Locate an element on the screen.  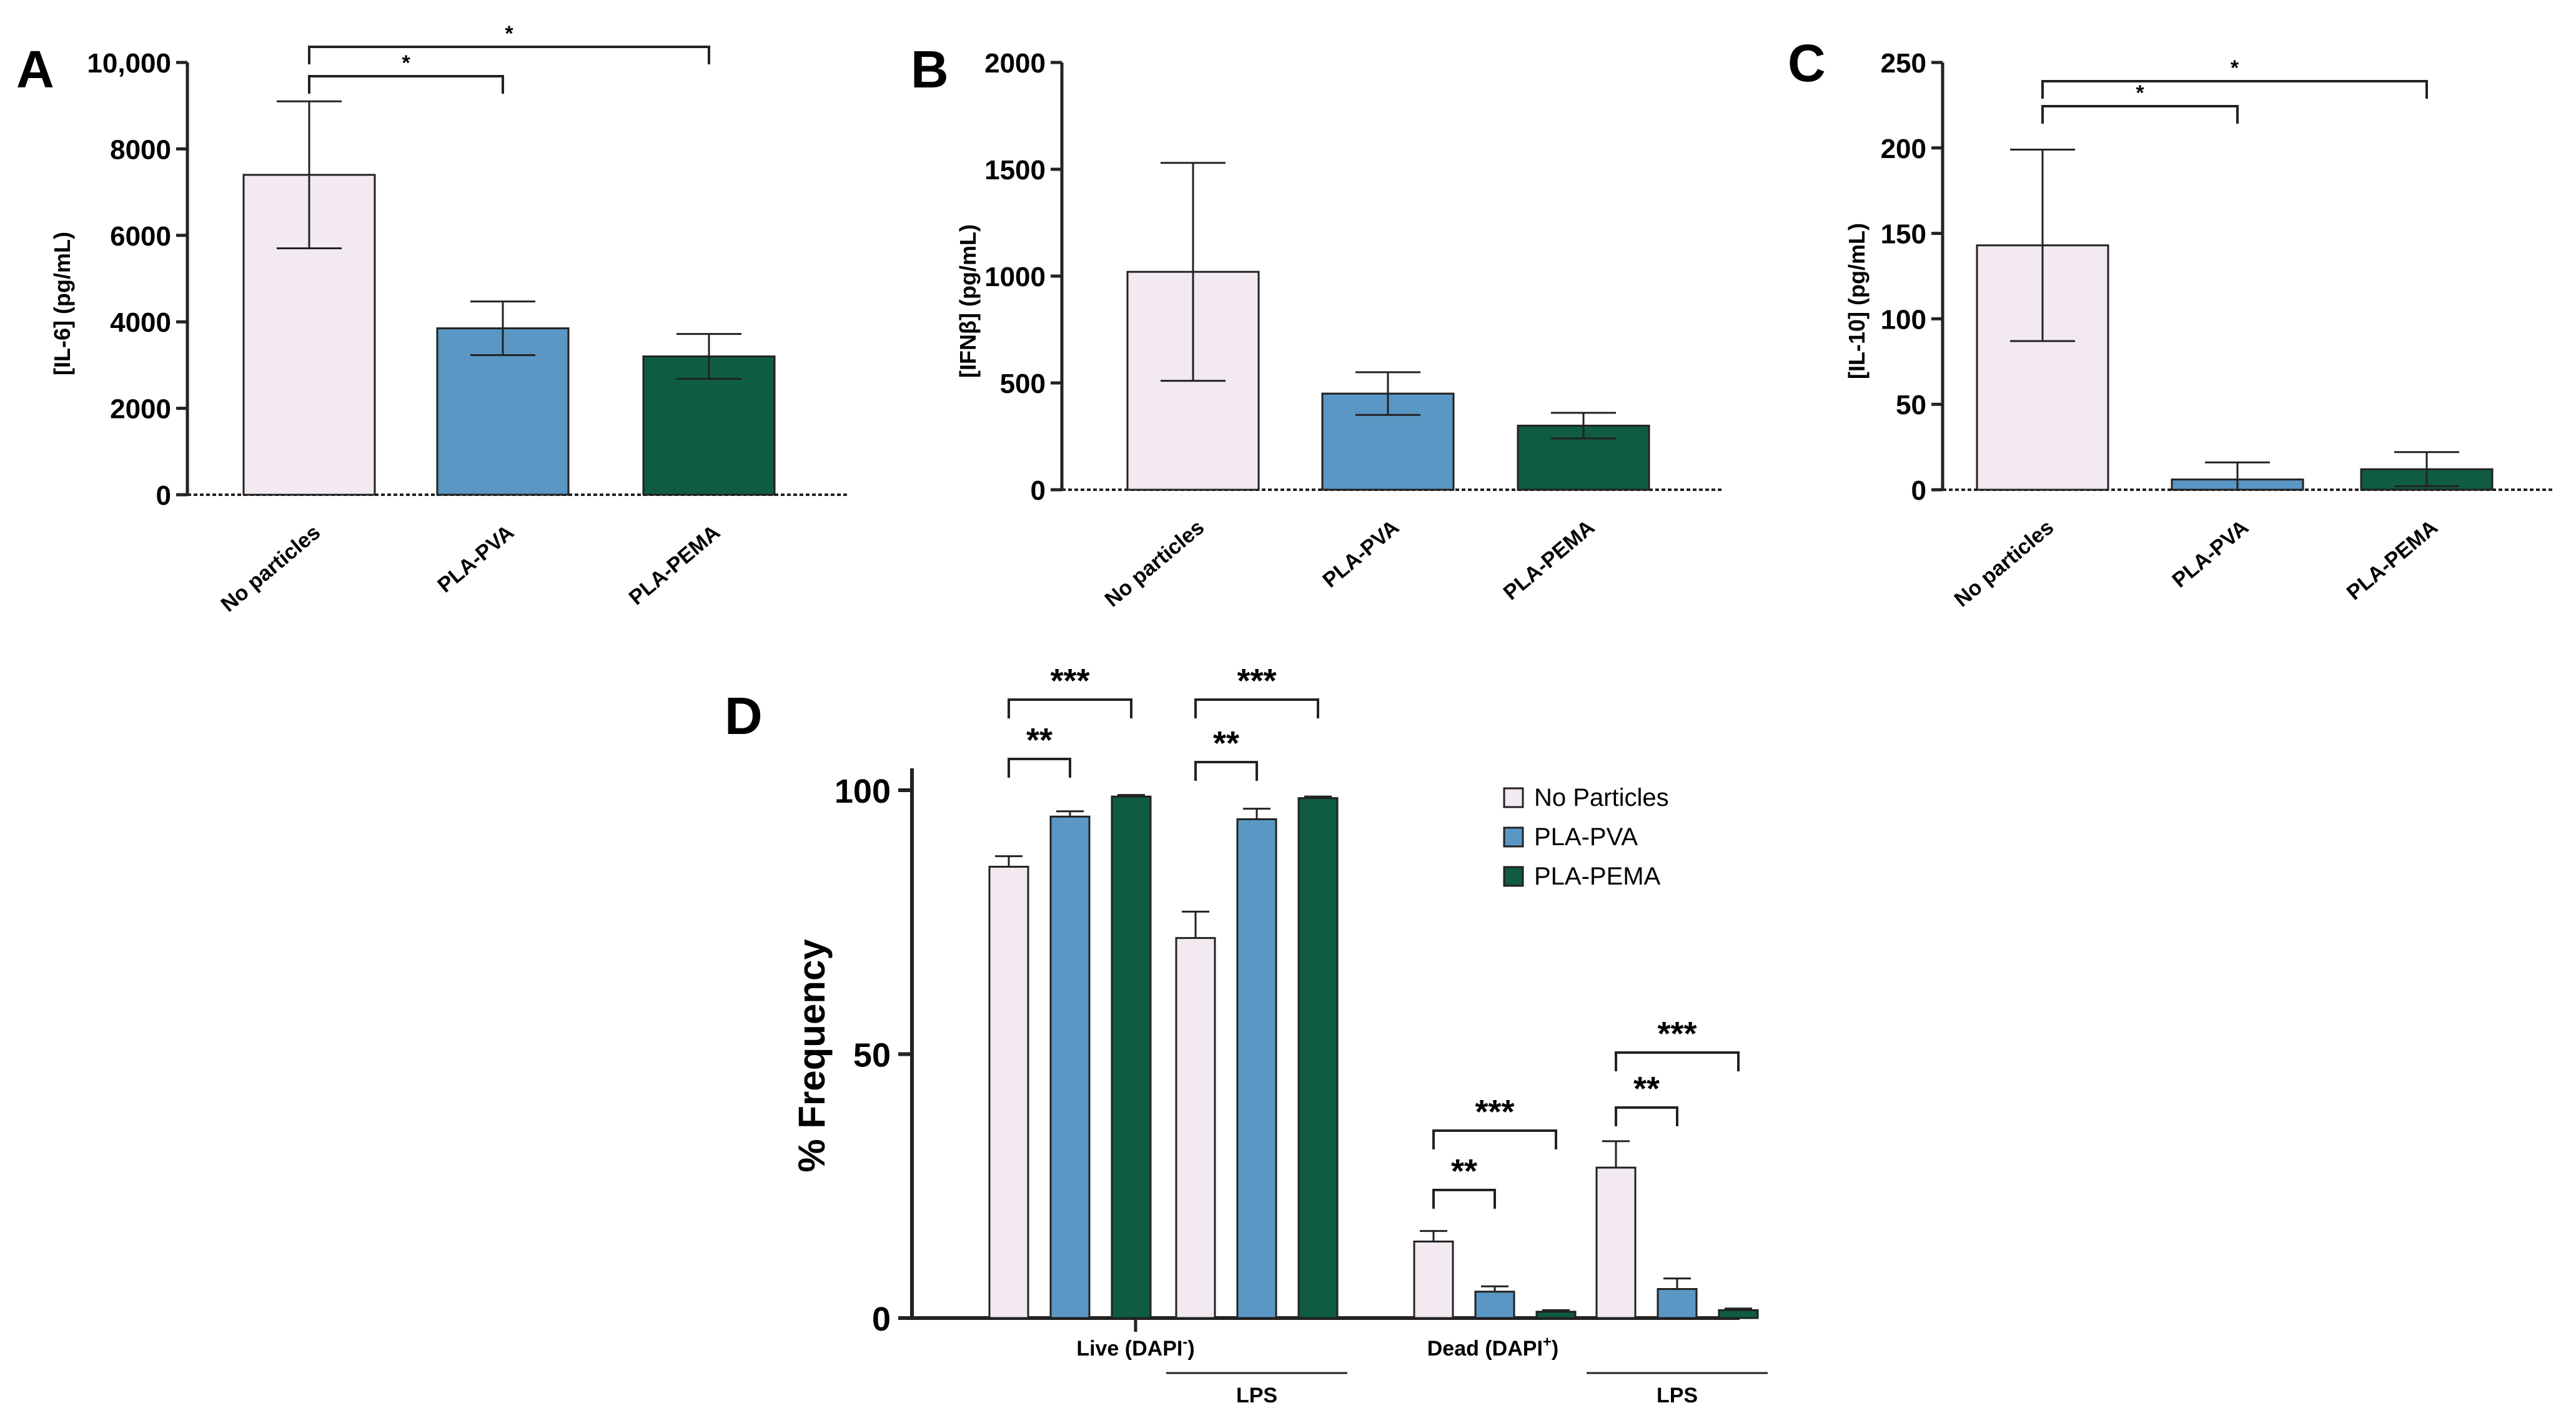
y-tick-label: 500 is located at coordinates (1023, 384).